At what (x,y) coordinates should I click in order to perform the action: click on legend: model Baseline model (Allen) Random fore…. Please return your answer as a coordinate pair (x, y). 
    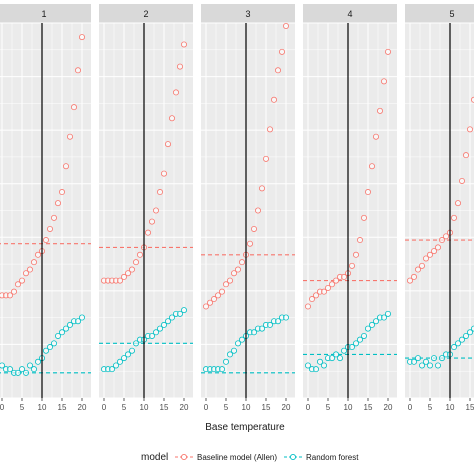
    Looking at the image, I should click on (250, 457).